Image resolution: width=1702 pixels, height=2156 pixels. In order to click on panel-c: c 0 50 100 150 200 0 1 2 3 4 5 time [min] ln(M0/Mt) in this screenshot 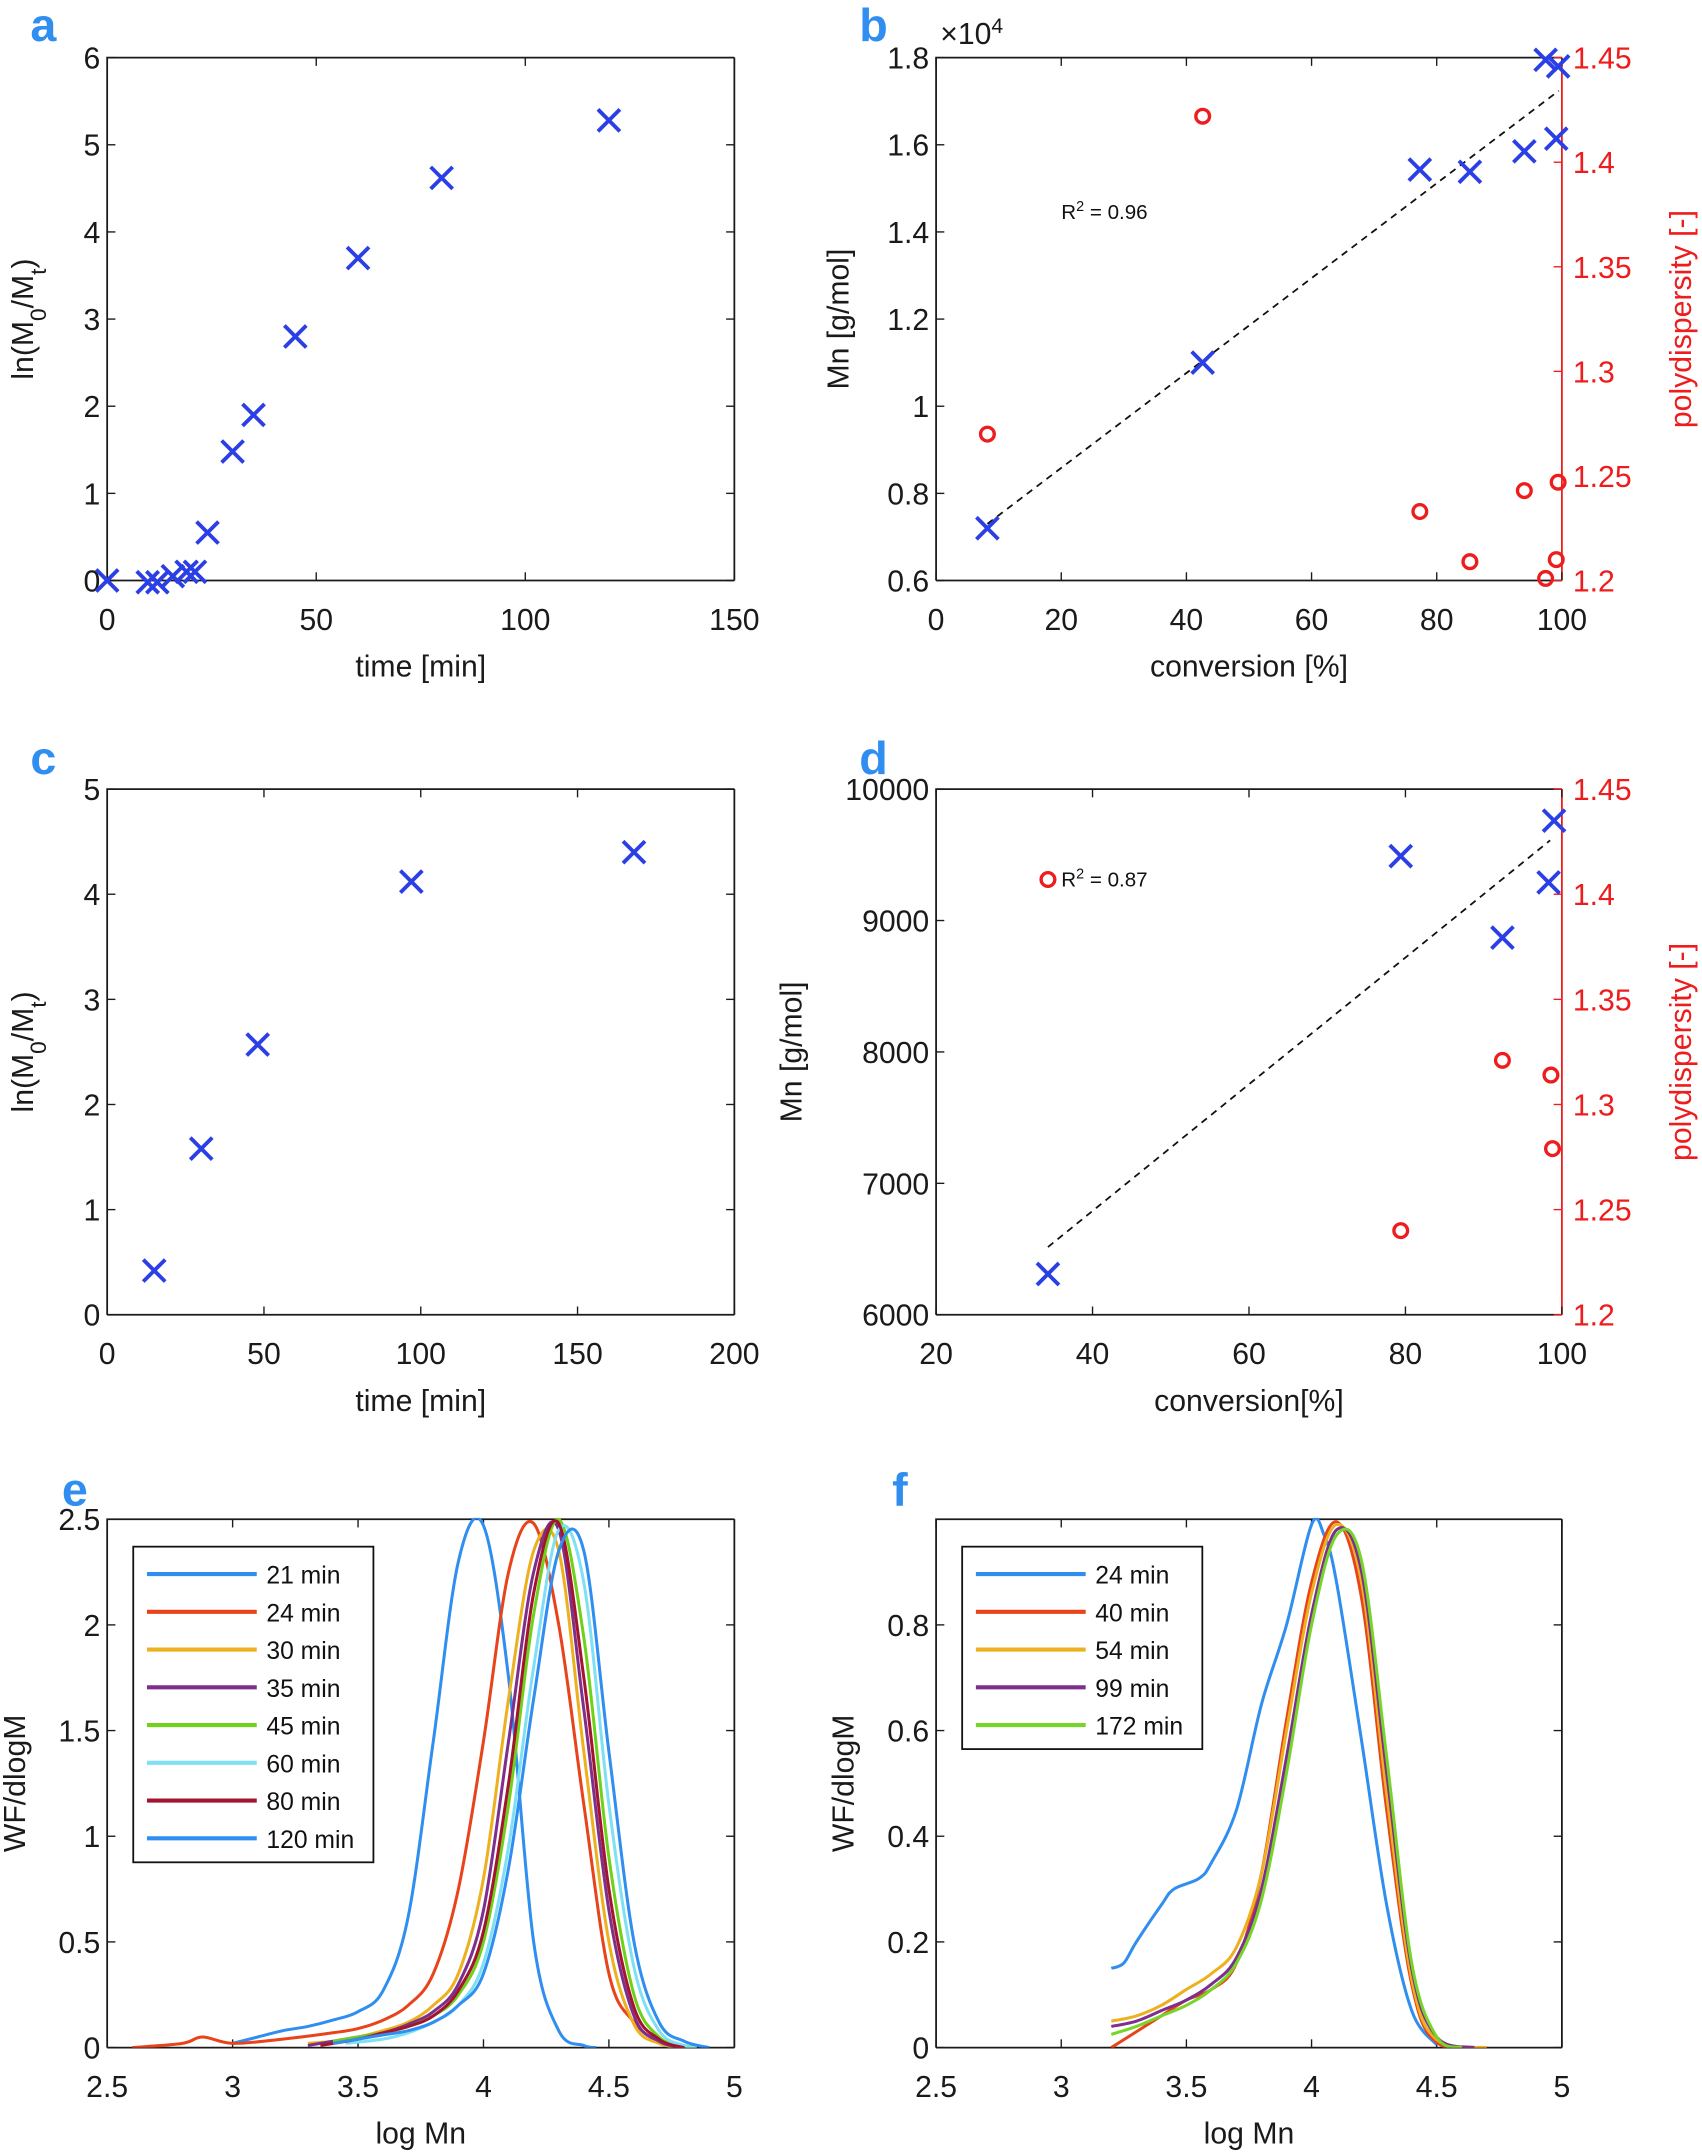, I will do `click(383, 1075)`.